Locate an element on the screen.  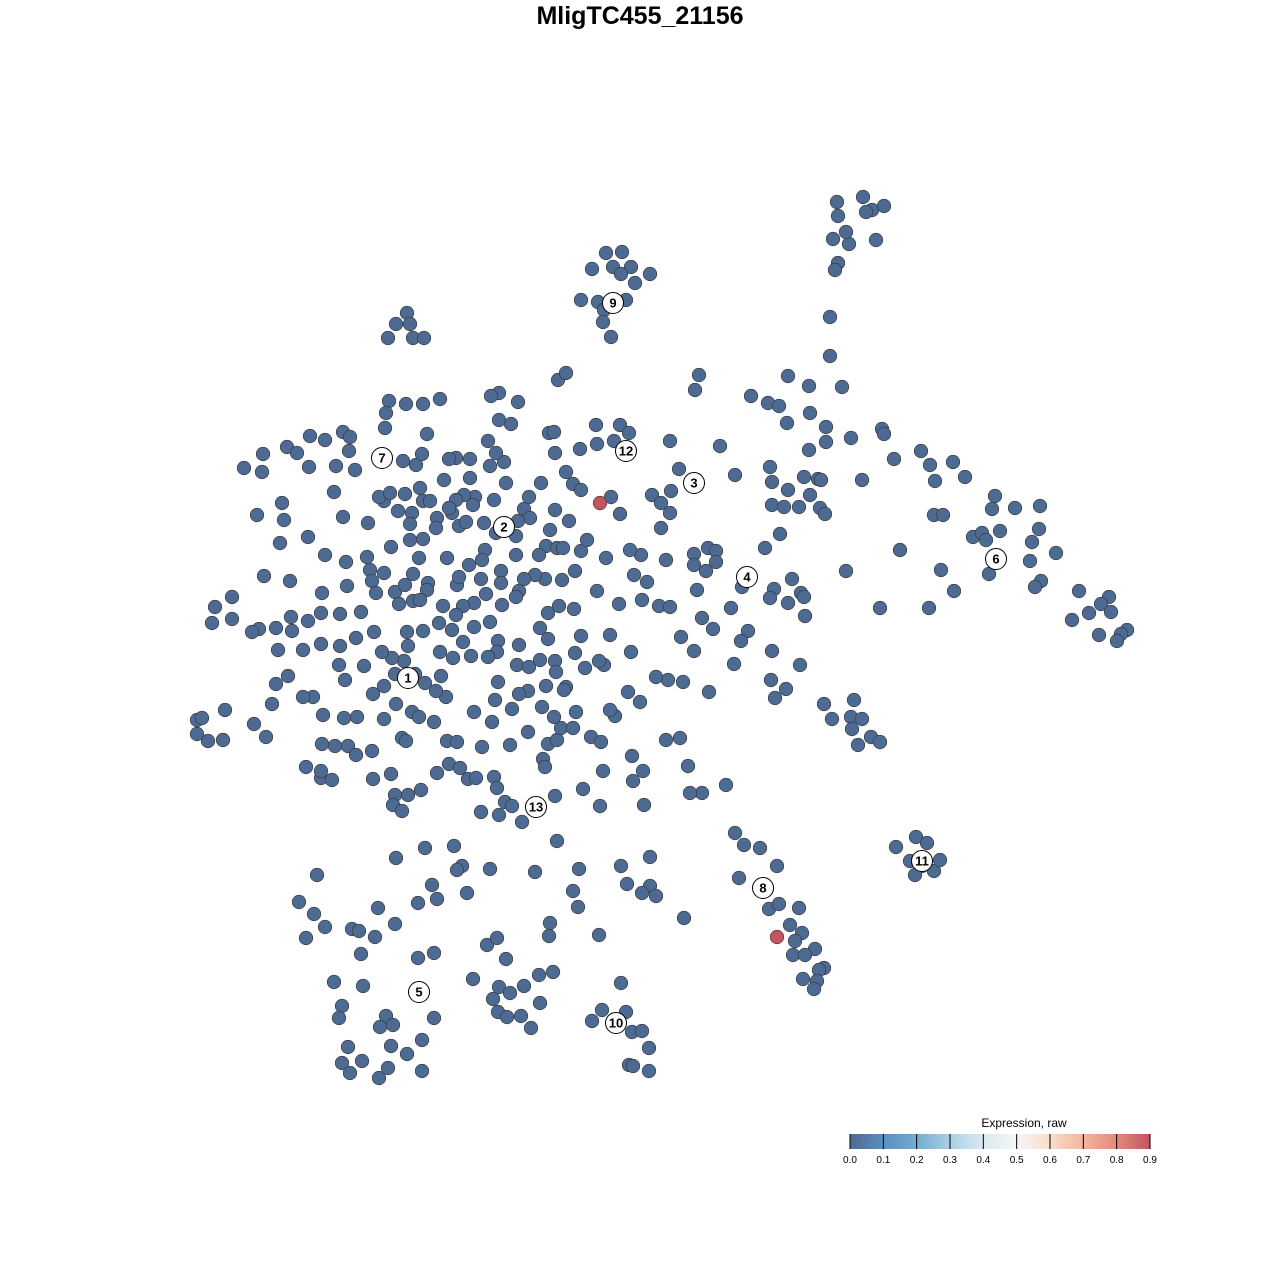
cluster-label-9: 9 is located at coordinates (613, 303).